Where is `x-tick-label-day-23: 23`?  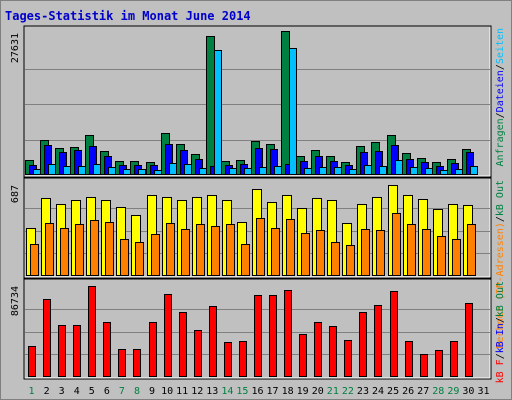
x-tick-label-day-23: 23 is located at coordinates (363, 391).